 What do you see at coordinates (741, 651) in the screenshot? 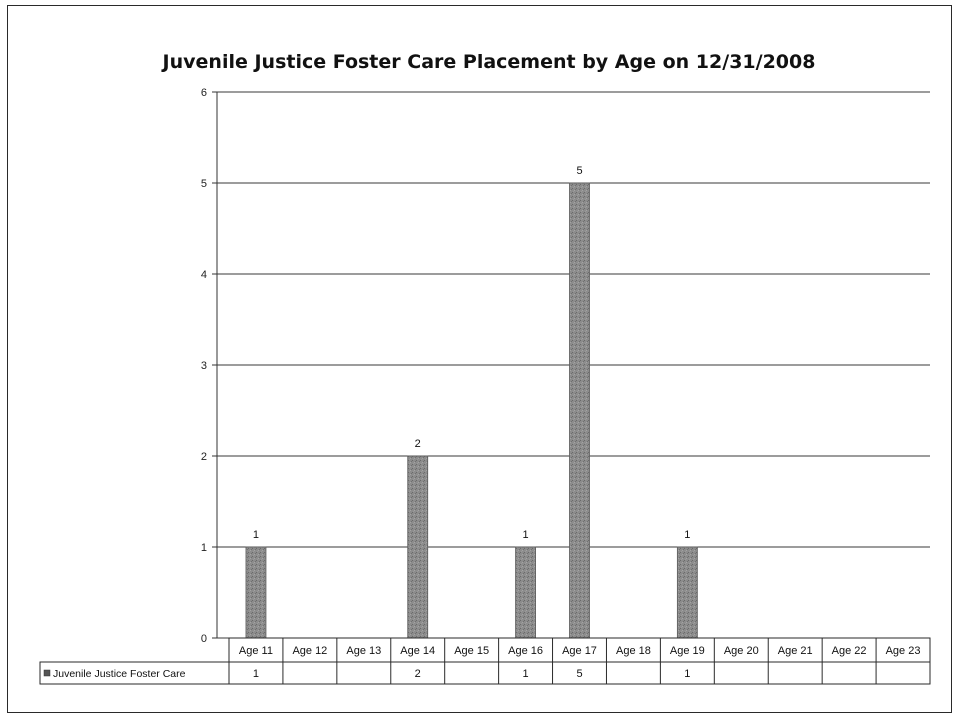
I see `x-tick-label-age-20: Age 20` at bounding box center [741, 651].